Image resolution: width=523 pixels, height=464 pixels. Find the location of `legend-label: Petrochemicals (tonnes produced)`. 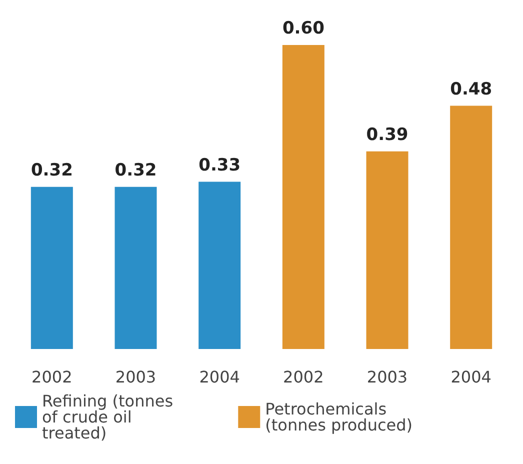

legend-label: Petrochemicals (tonnes produced) is located at coordinates (338, 417).